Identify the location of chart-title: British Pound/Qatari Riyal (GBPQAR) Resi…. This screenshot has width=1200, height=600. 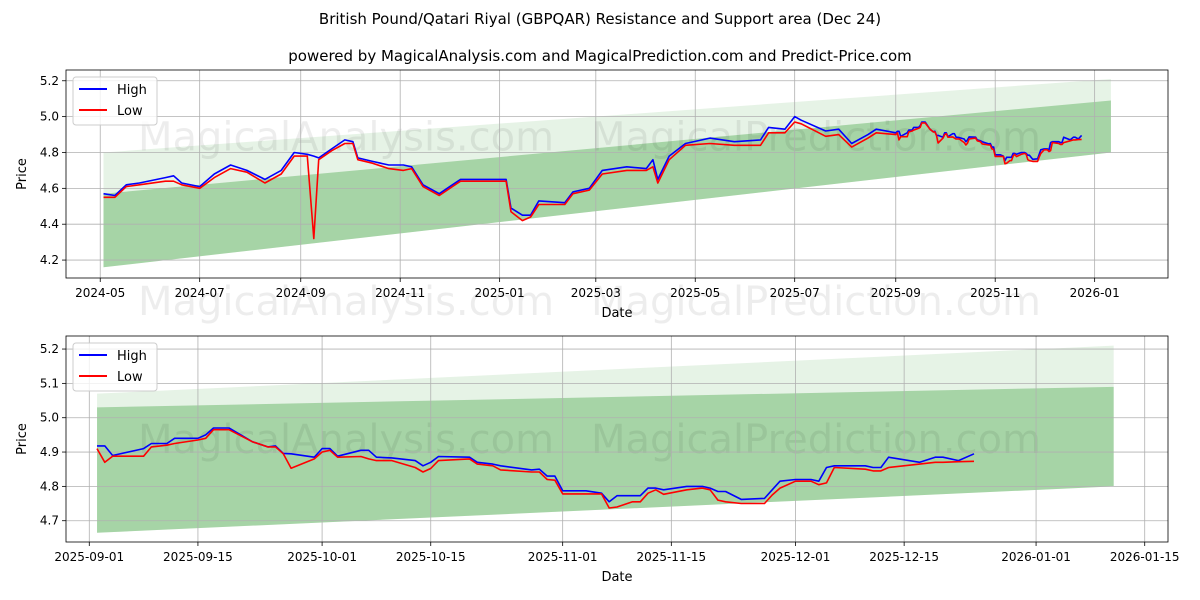
(600, 19).